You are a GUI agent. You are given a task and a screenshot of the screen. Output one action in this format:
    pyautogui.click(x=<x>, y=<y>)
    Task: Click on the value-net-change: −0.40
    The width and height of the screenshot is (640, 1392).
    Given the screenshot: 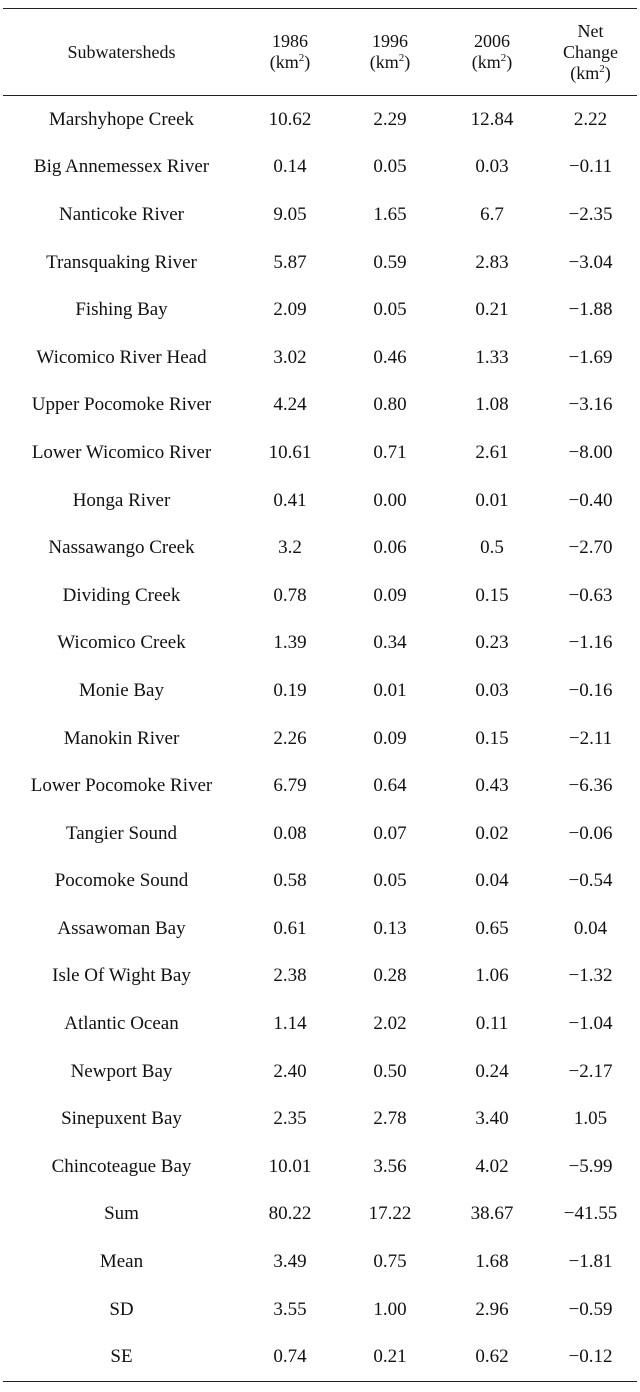 What is the action you would take?
    pyautogui.click(x=590, y=500)
    